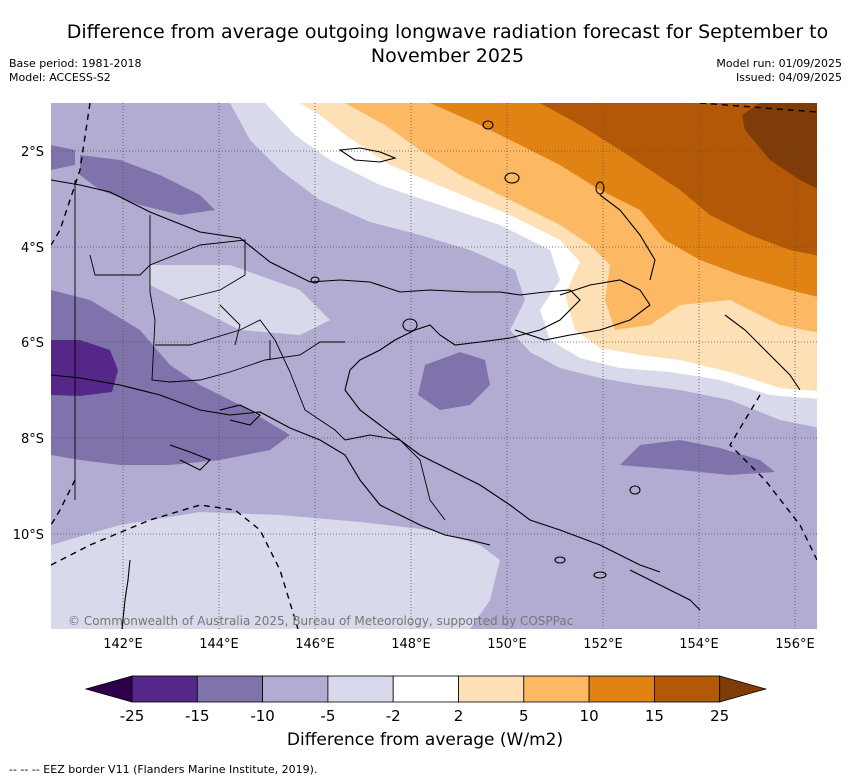 This screenshot has height=781, width=850. What do you see at coordinates (32, 248) in the screenshot?
I see `lat-label: 4°S` at bounding box center [32, 248].